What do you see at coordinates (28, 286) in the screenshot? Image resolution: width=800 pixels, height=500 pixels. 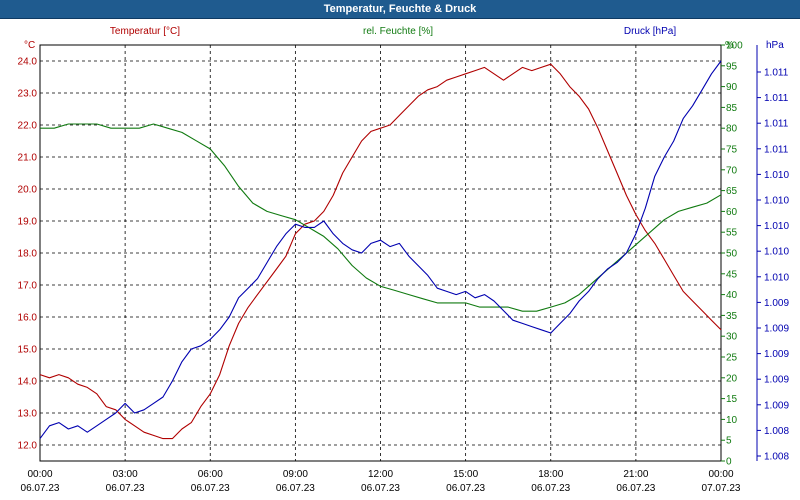 I see `y-tick-label-temperature: 17.0` at bounding box center [28, 286].